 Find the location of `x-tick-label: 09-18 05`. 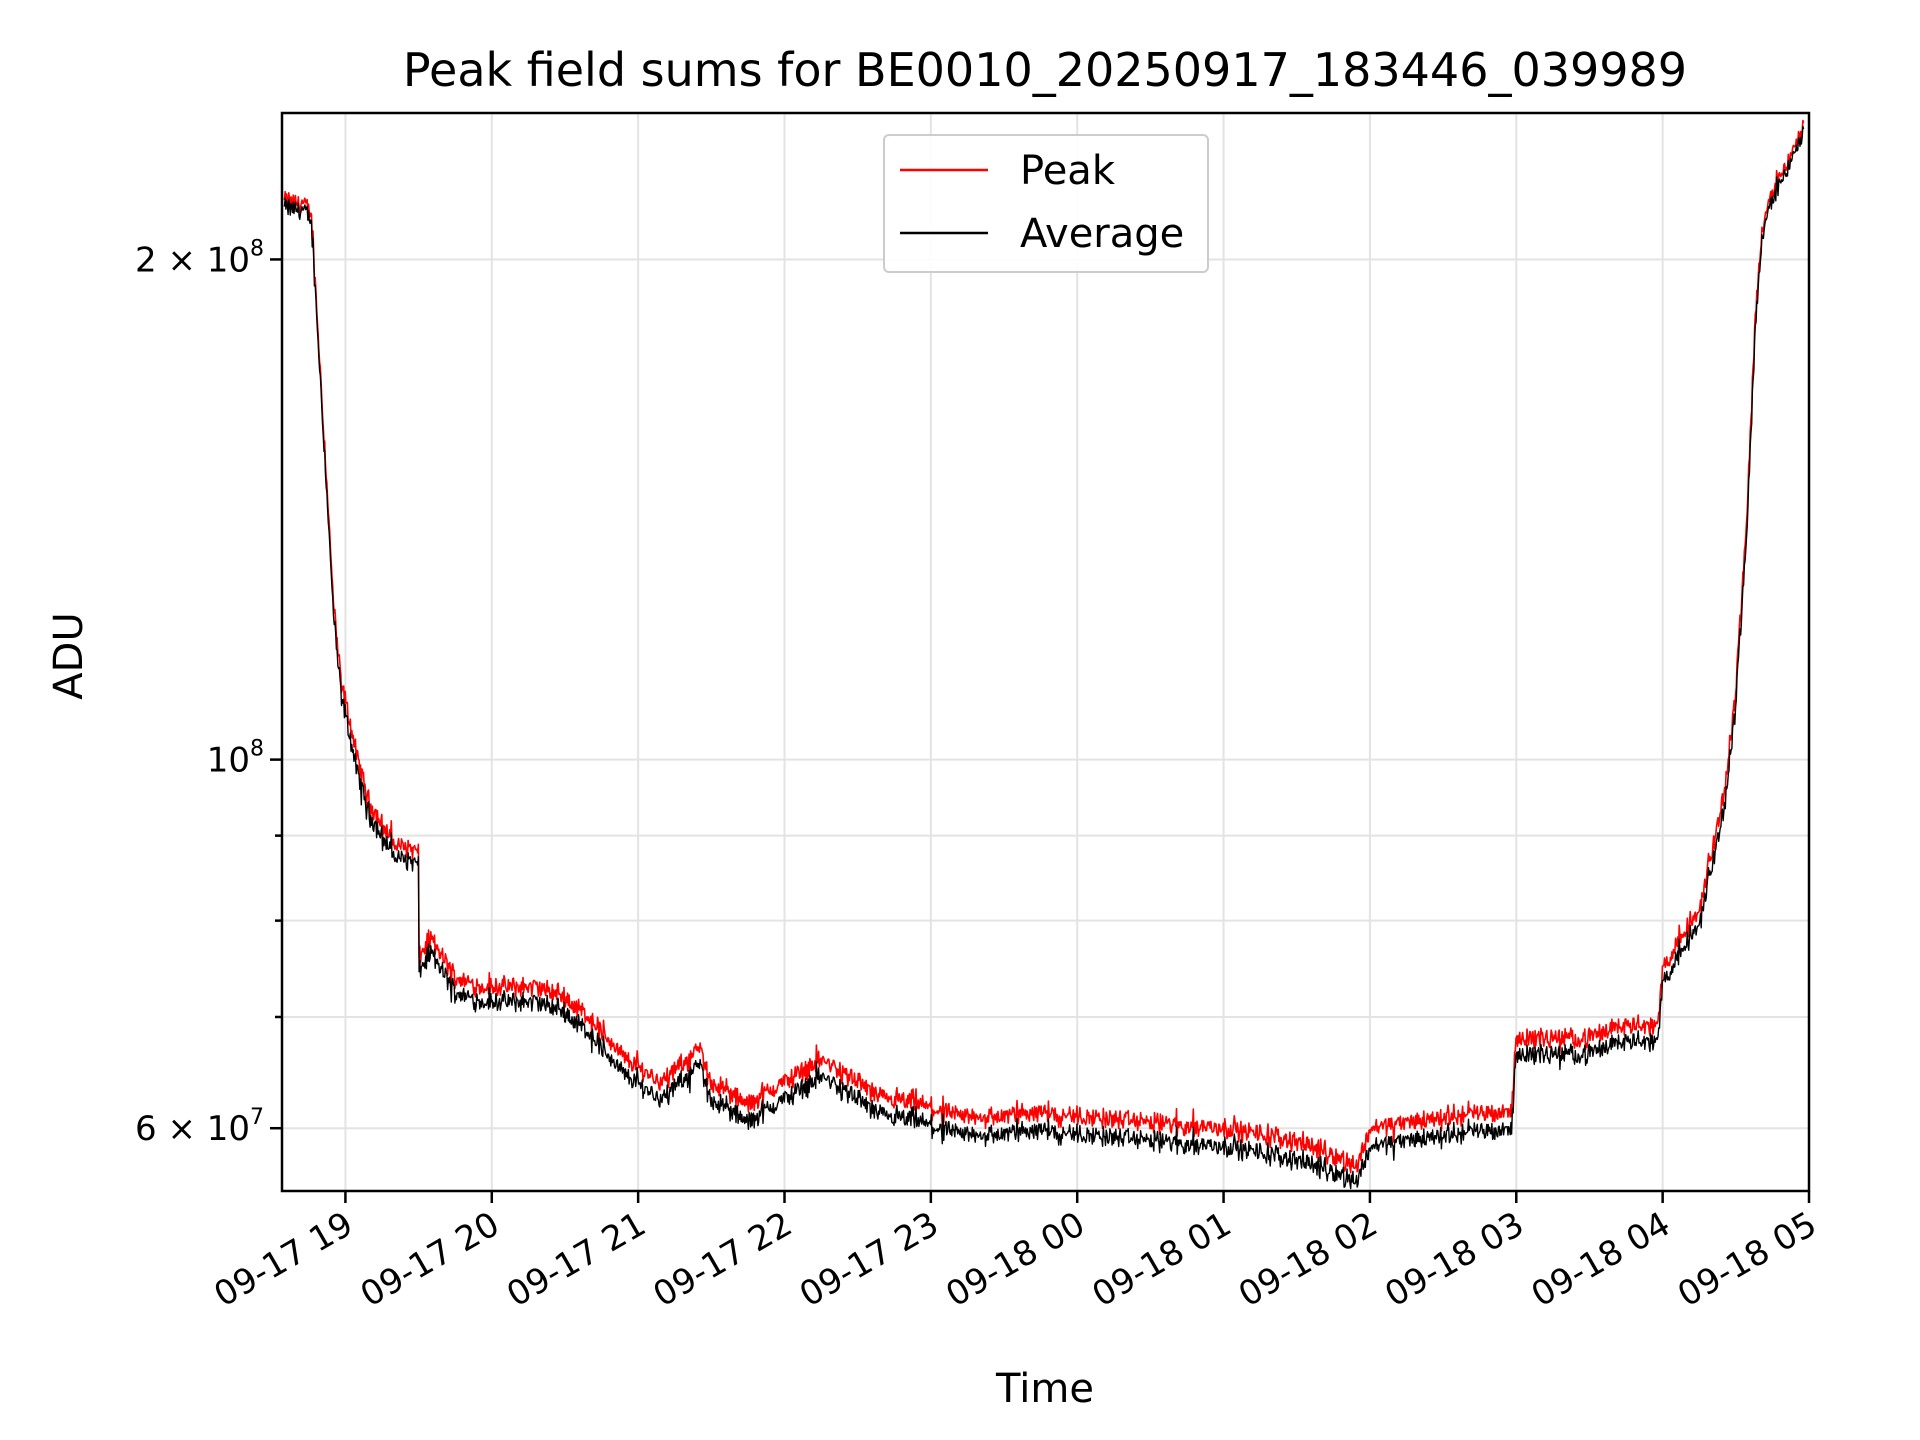

x-tick-label: 09-18 05 is located at coordinates (1747, 1259).